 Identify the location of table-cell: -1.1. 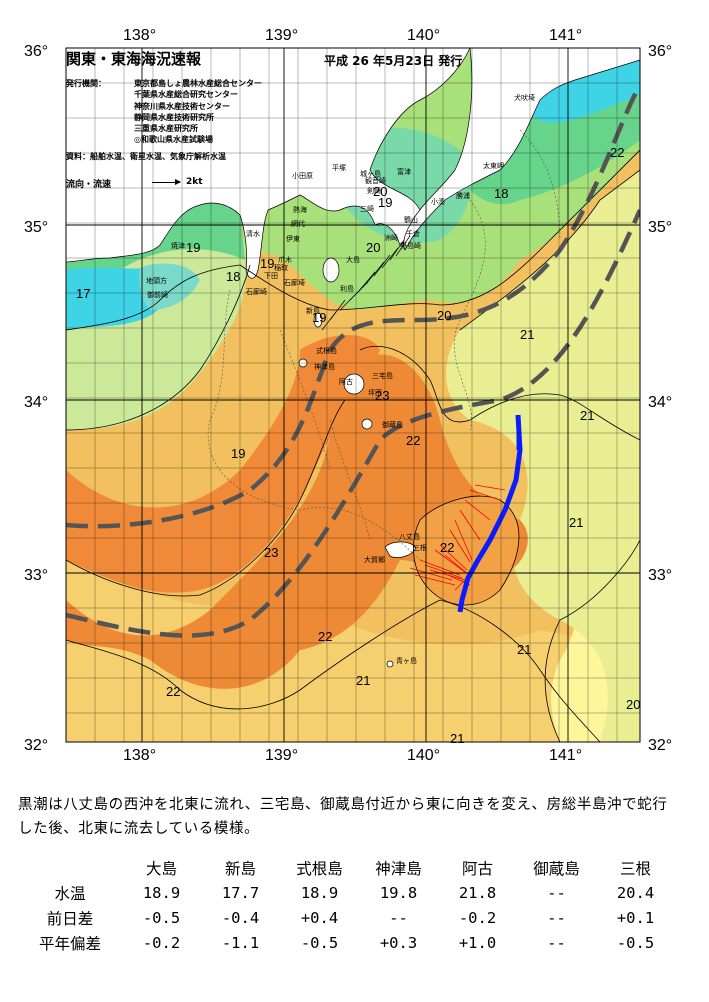
(240, 942).